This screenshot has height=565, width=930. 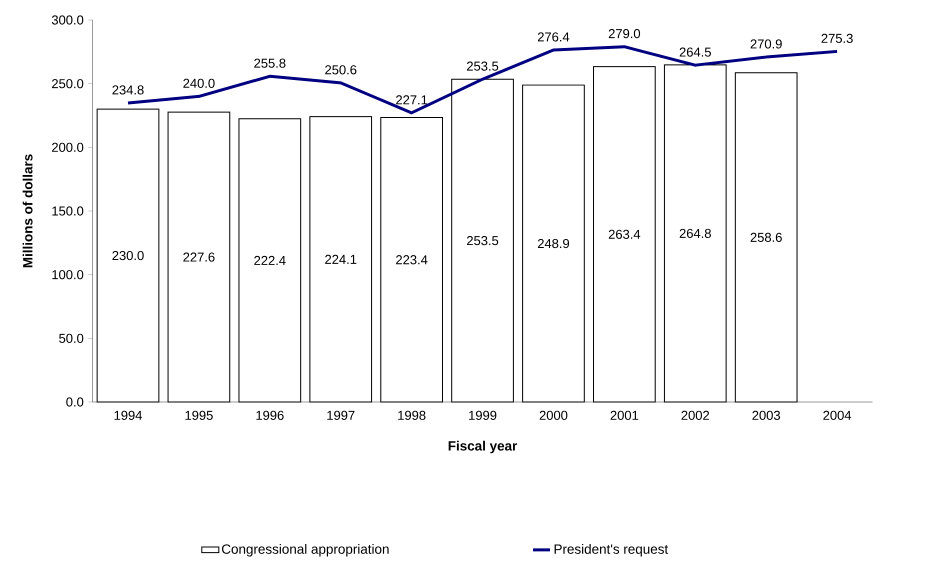 I want to click on data-label: 223.4, so click(x=412, y=259).